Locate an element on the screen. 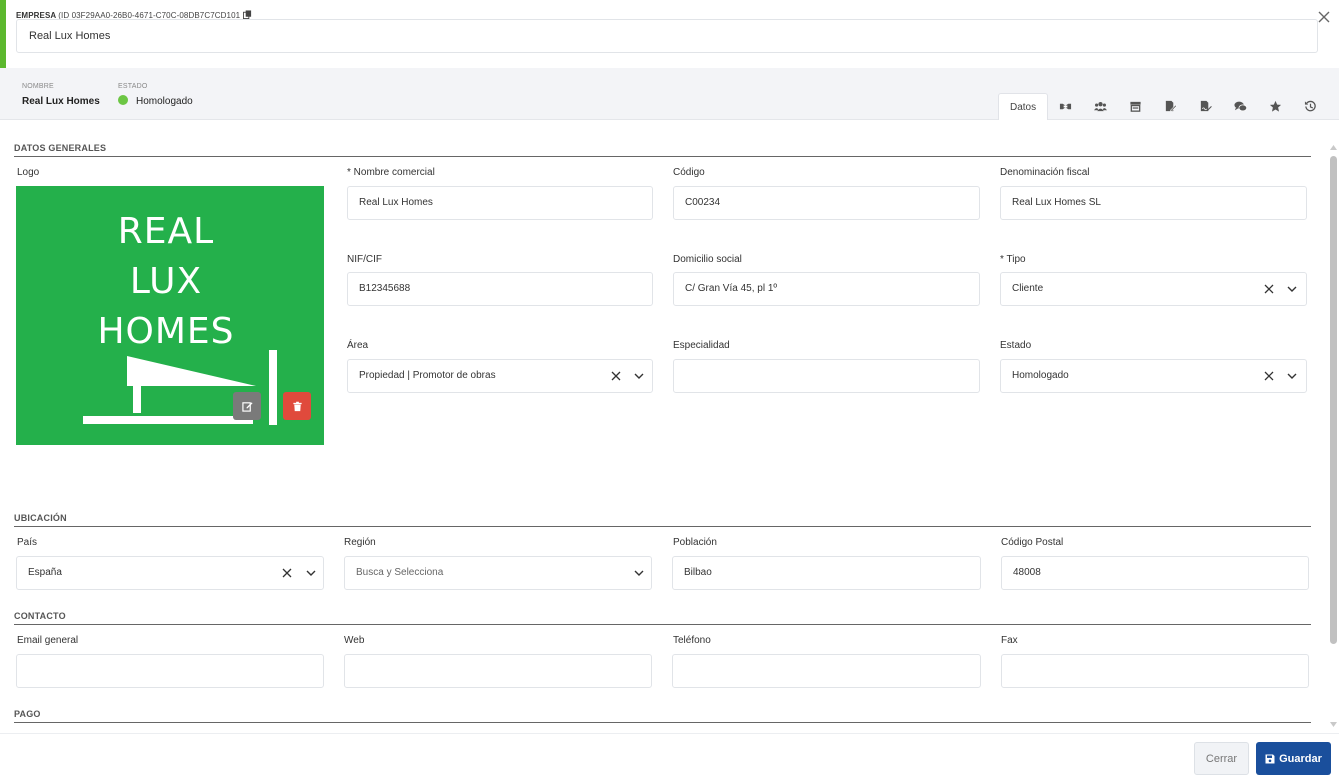 Image resolution: width=1339 pixels, height=779 pixels. history-icon is located at coordinates (1310, 106).